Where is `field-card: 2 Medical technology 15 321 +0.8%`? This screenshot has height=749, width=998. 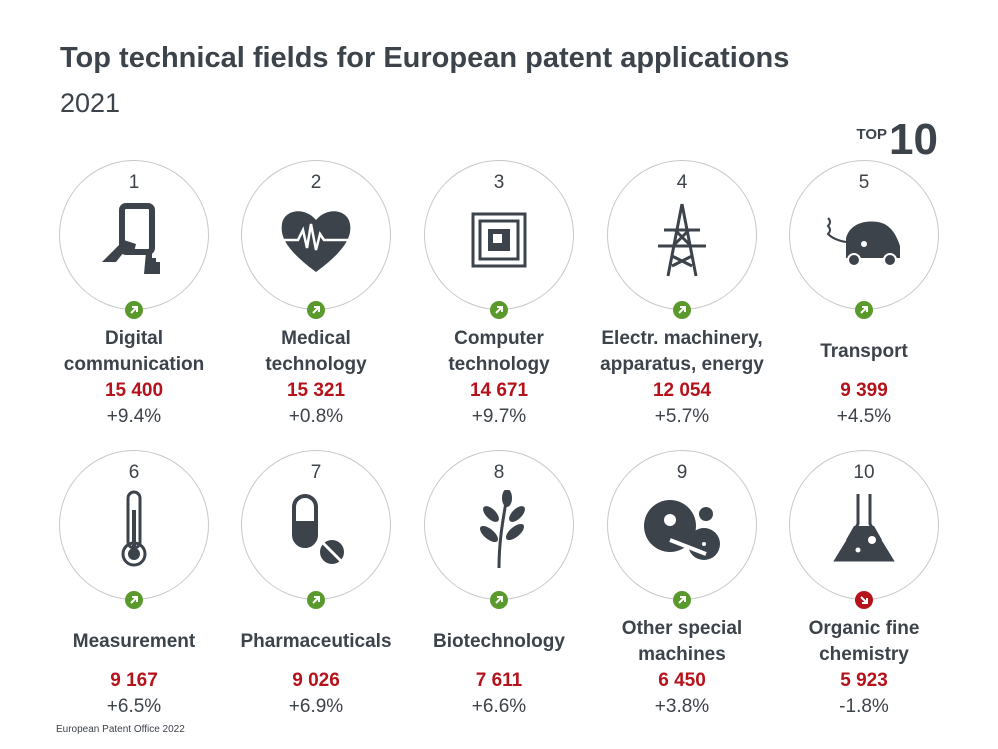 field-card: 2 Medical technology 15 321 +0.8% is located at coordinates (316, 300).